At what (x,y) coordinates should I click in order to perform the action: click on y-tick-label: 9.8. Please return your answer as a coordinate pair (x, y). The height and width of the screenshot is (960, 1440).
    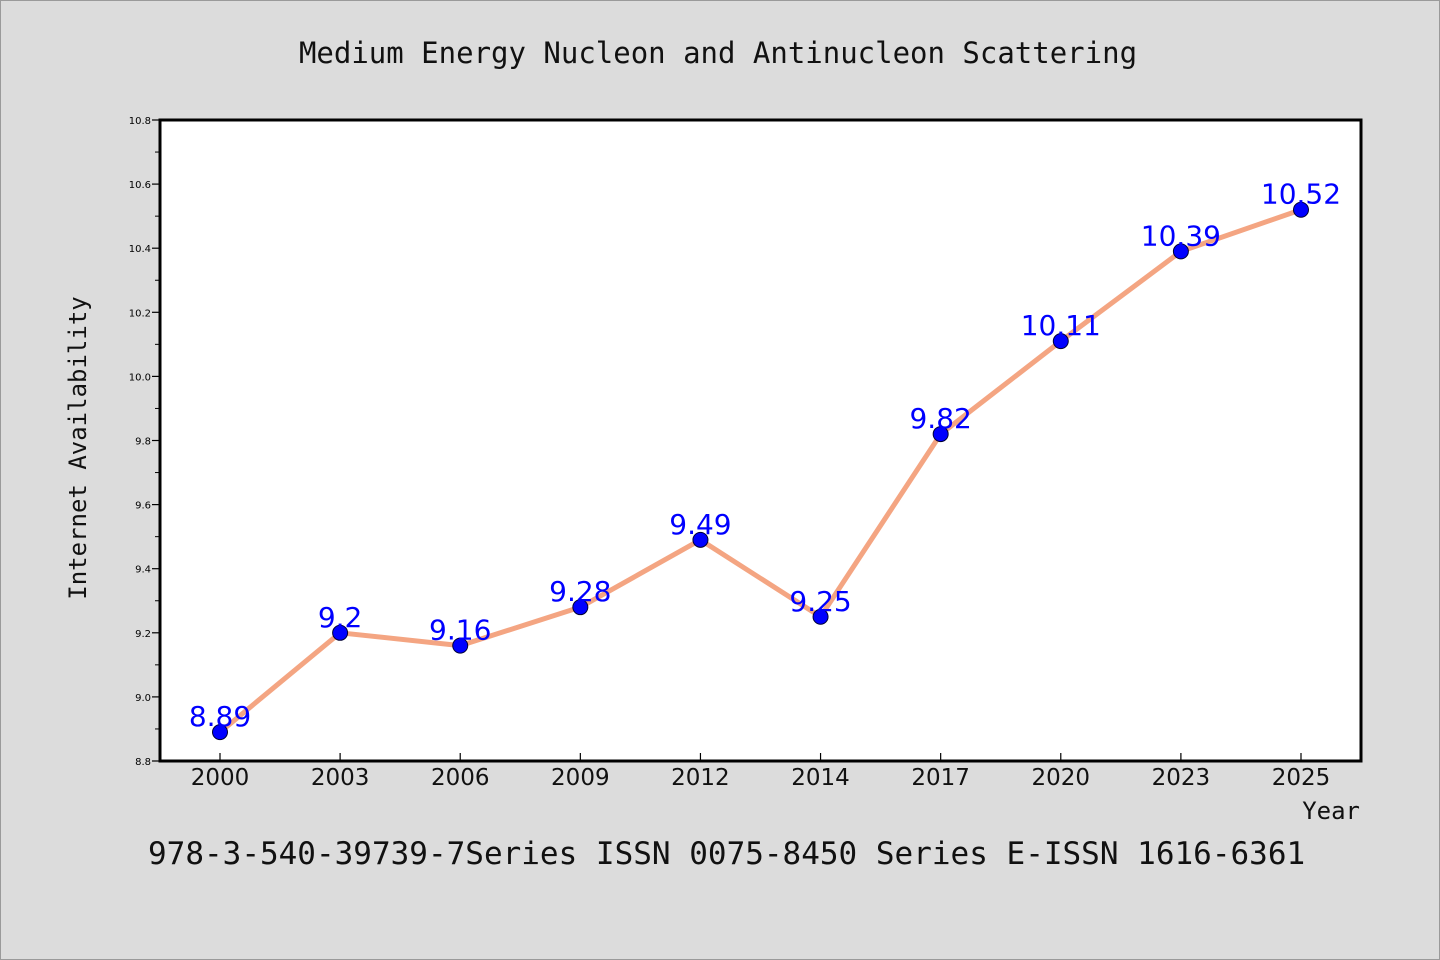
    Looking at the image, I should click on (143, 442).